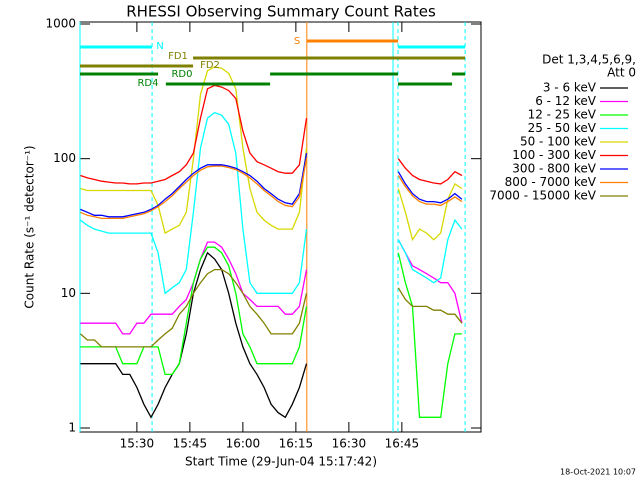 Image resolution: width=640 pixels, height=480 pixels. Describe the element at coordinates (562, 128) in the screenshot. I see `legend-label: 25 - 50 keV` at that location.